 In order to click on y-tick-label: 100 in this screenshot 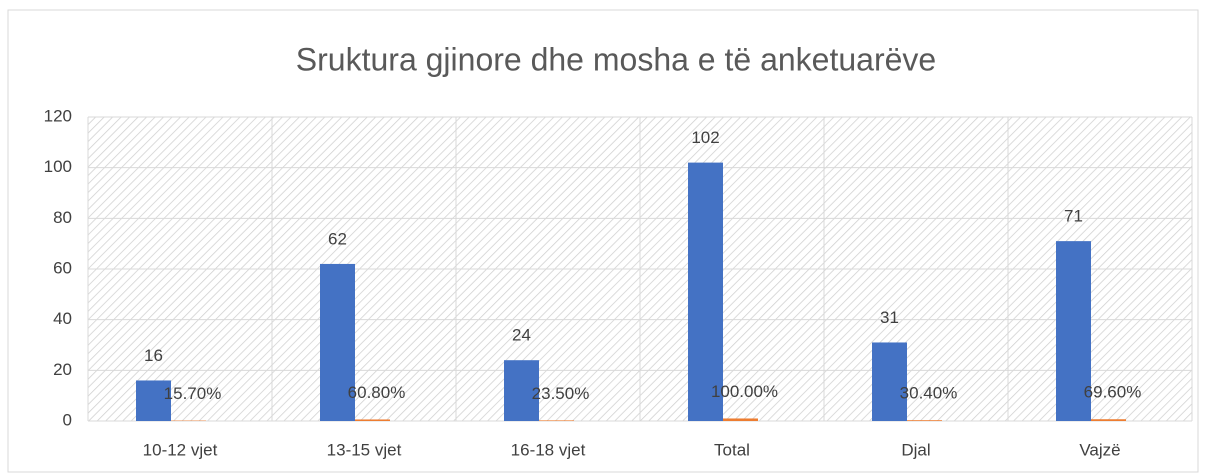, I will do `click(58, 166)`.